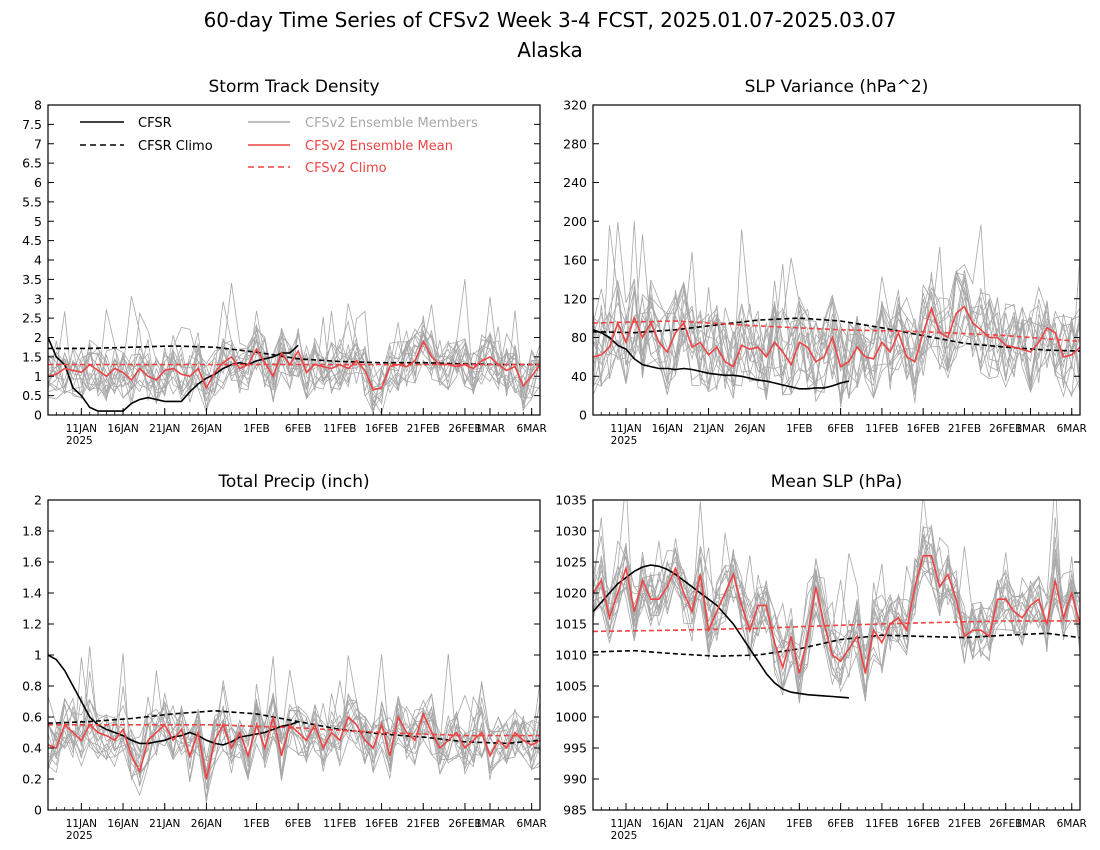  Describe the element at coordinates (575, 260) in the screenshot. I see `y-tick-label: 160` at that location.